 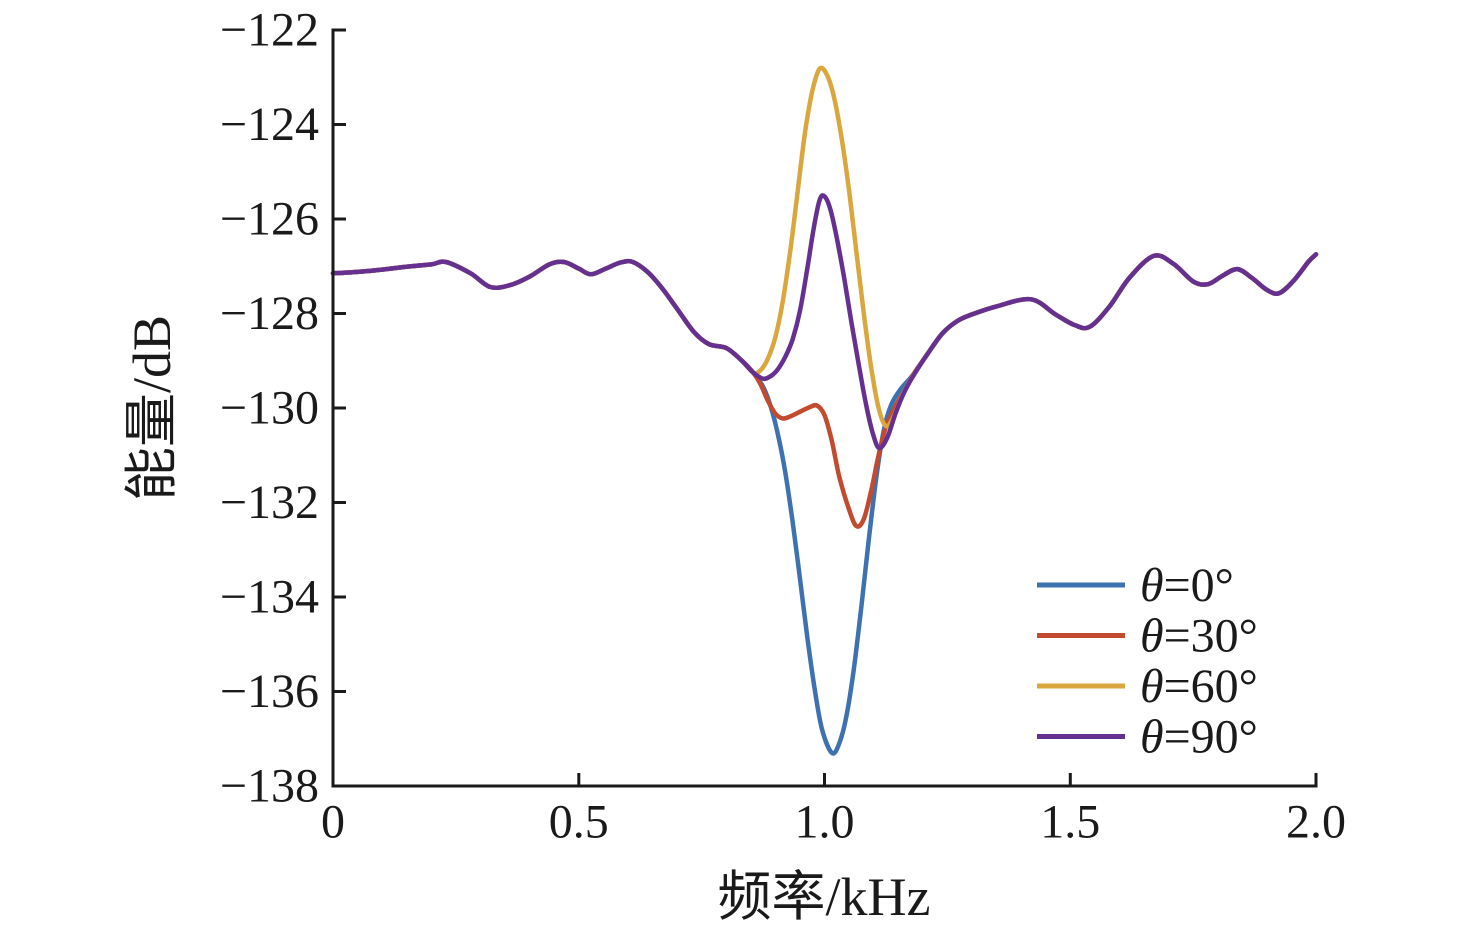 I want to click on legend-label-θ=90°: θ=90°, so click(x=1199, y=736).